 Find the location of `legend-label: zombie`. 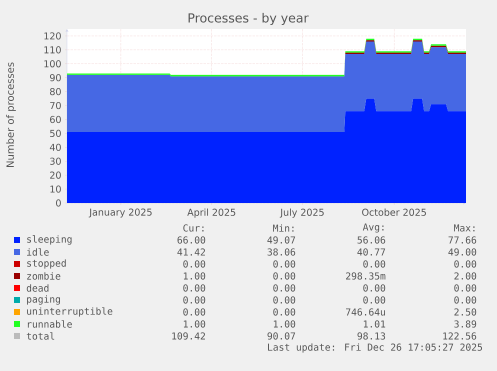

legend-label: zombie is located at coordinates (43, 276).